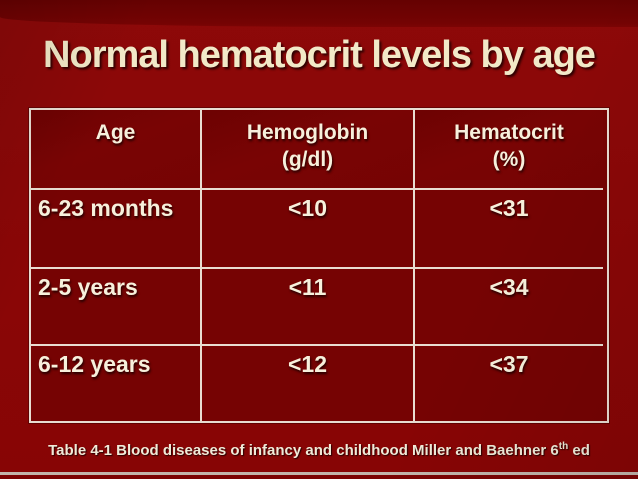 Image resolution: width=638 pixels, height=479 pixels. I want to click on hematocrit-cell-row1: <31, so click(509, 229).